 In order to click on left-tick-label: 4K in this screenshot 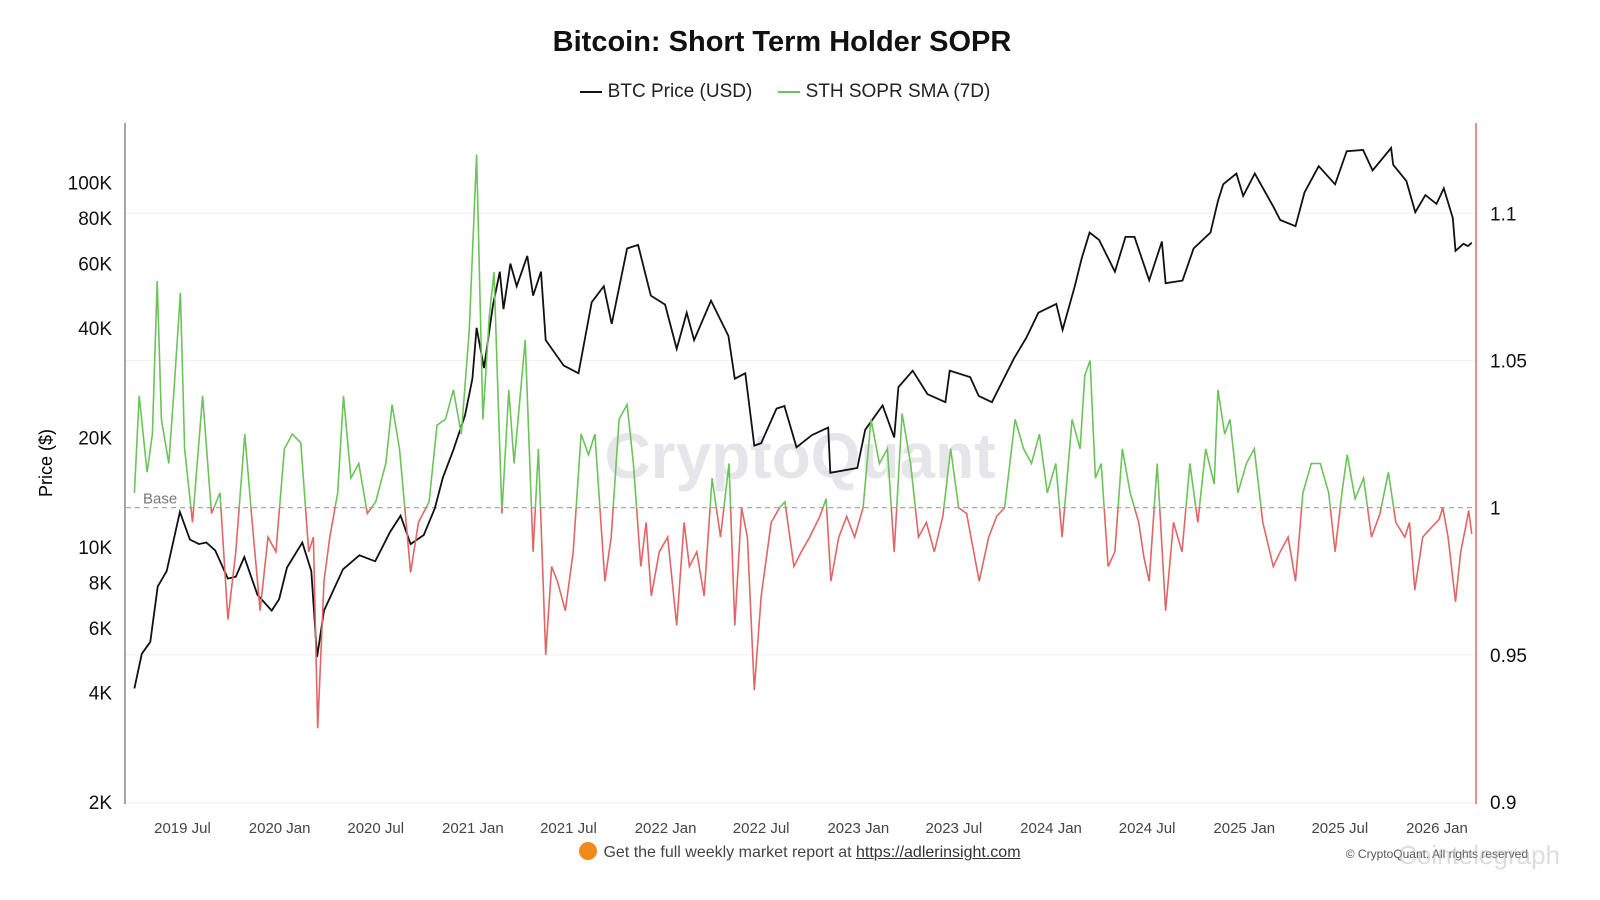, I will do `click(101, 693)`.